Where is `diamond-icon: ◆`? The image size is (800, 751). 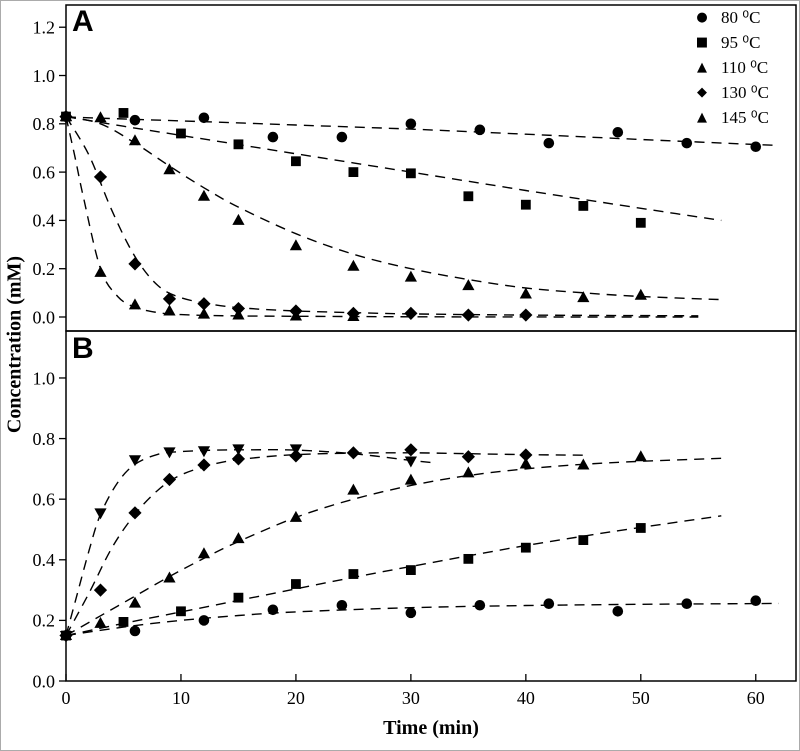
diamond-icon: ◆ is located at coordinates (702, 92).